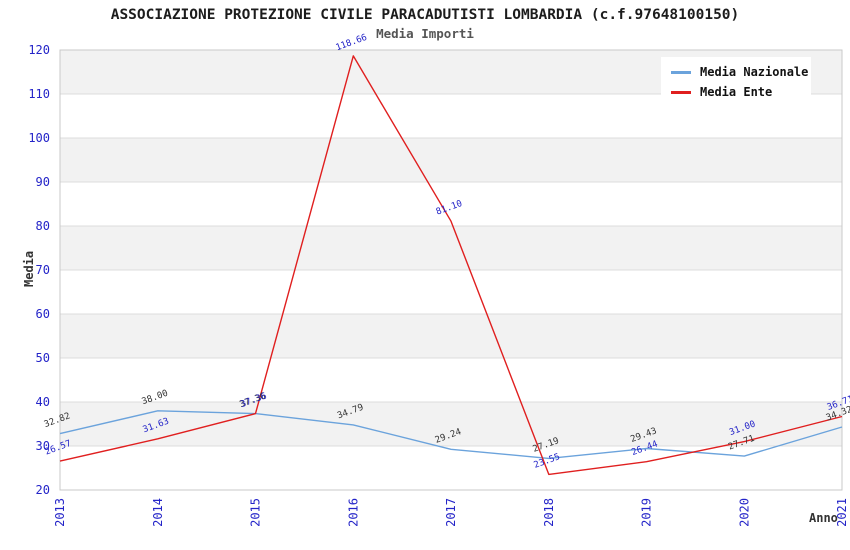 The width and height of the screenshot is (850, 550). I want to click on y-tick-label: 60, so click(43, 314).